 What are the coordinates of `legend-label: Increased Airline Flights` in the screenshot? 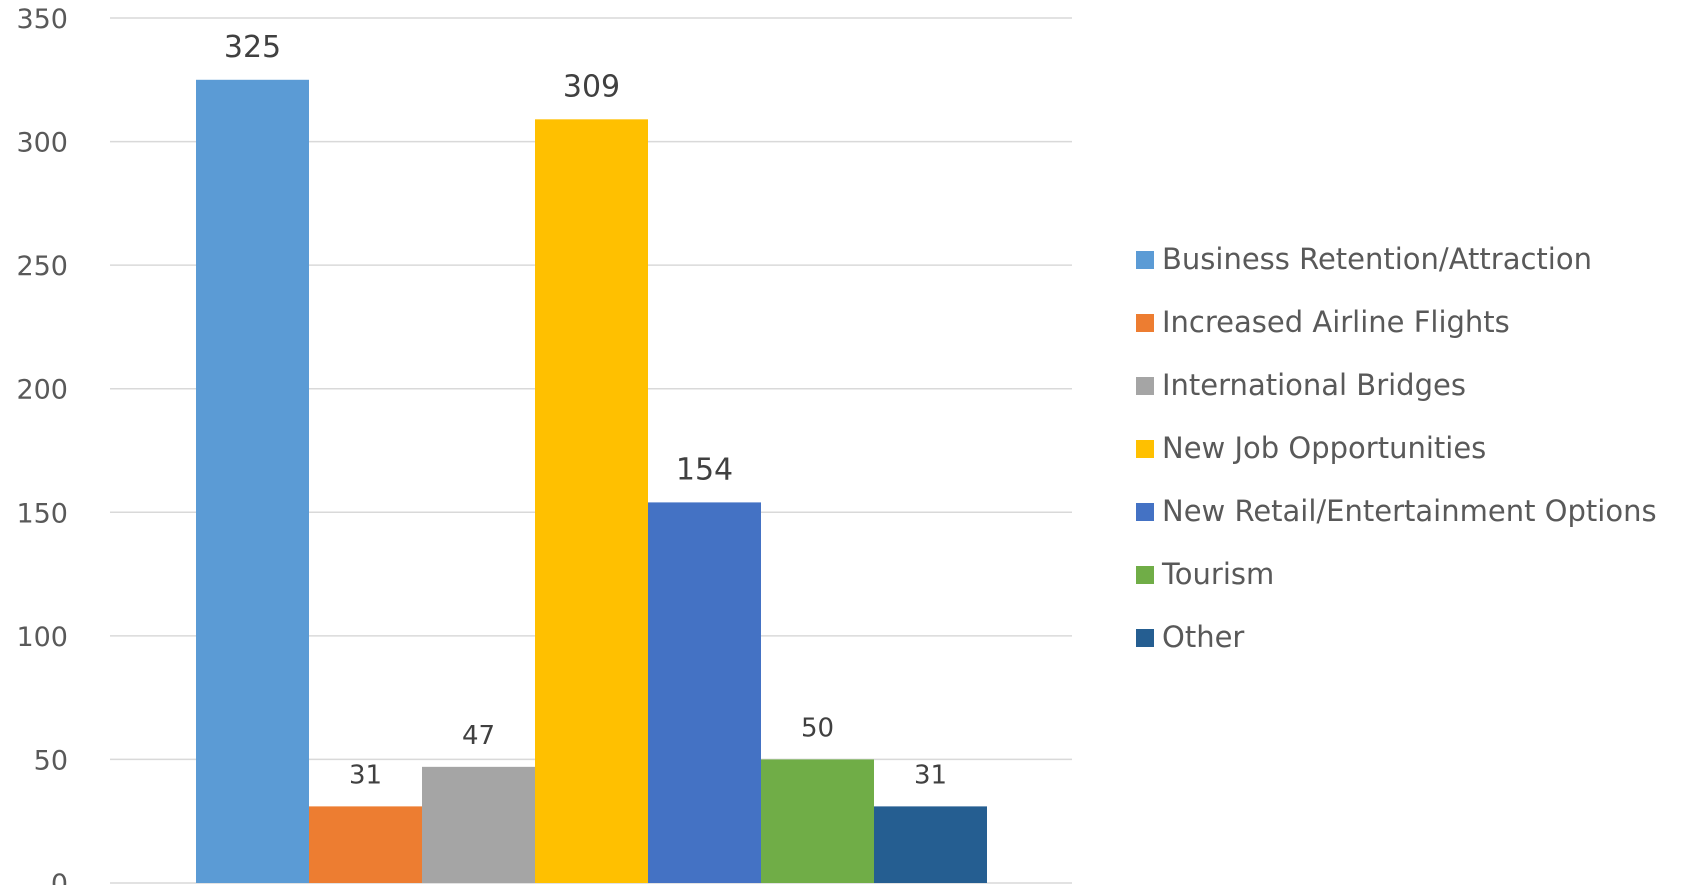 It's located at (1336, 322).